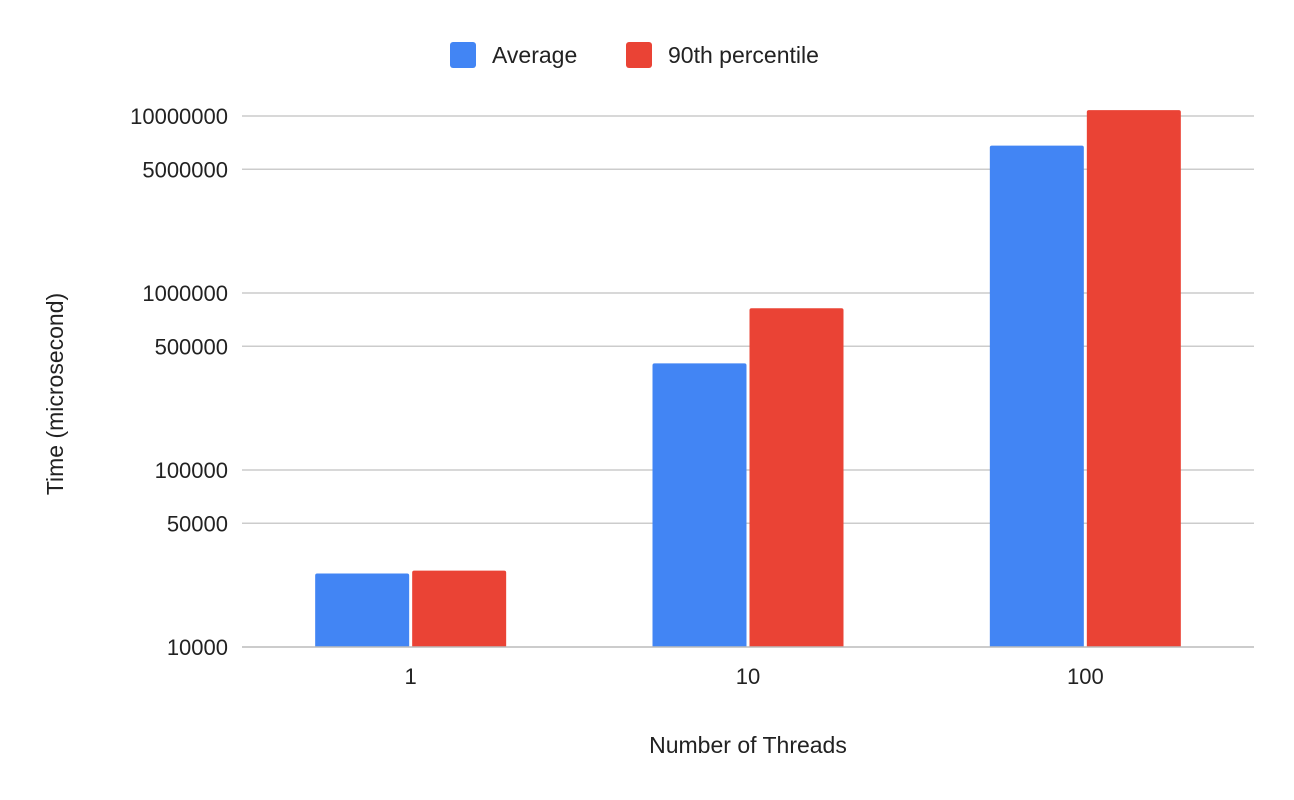 This screenshot has height=800, width=1294. What do you see at coordinates (534, 55) in the screenshot?
I see `legend-label-average: Average` at bounding box center [534, 55].